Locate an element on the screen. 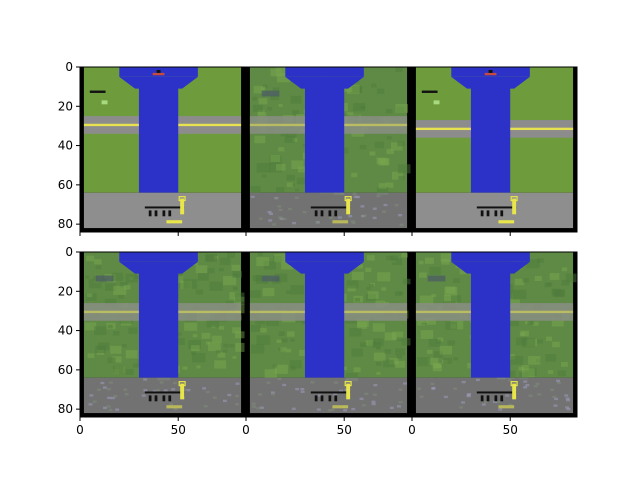 The width and height of the screenshot is (640, 478). hud-gauge-cap is located at coordinates (514, 199).